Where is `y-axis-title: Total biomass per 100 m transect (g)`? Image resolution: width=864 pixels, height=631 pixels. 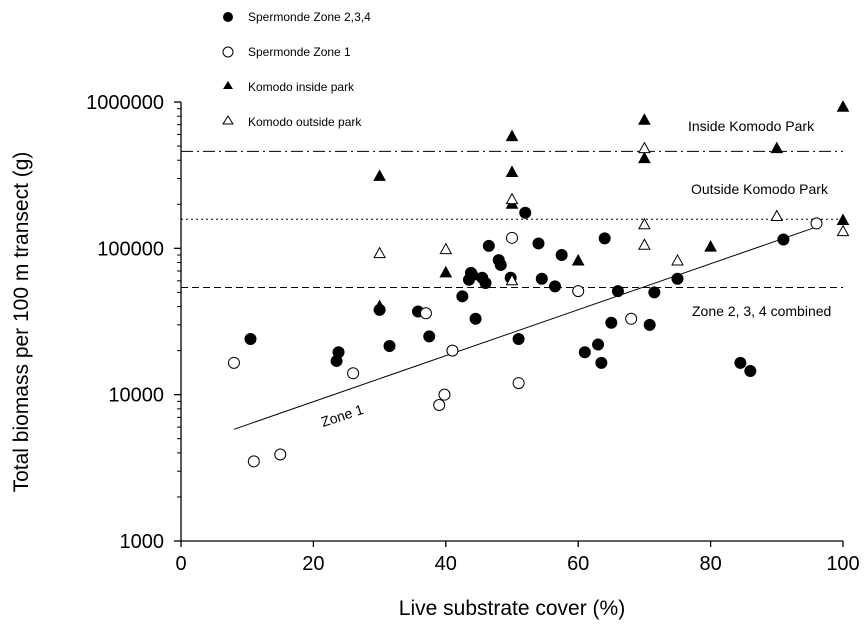
y-axis-title: Total biomass per 100 m transect (g) is located at coordinates (21, 322).